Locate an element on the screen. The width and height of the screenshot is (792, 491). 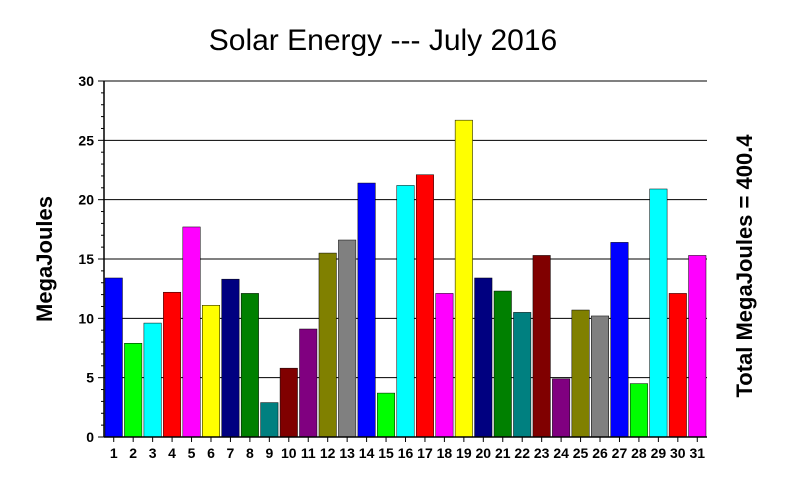
x-tick-label: 3 is located at coordinates (153, 453).